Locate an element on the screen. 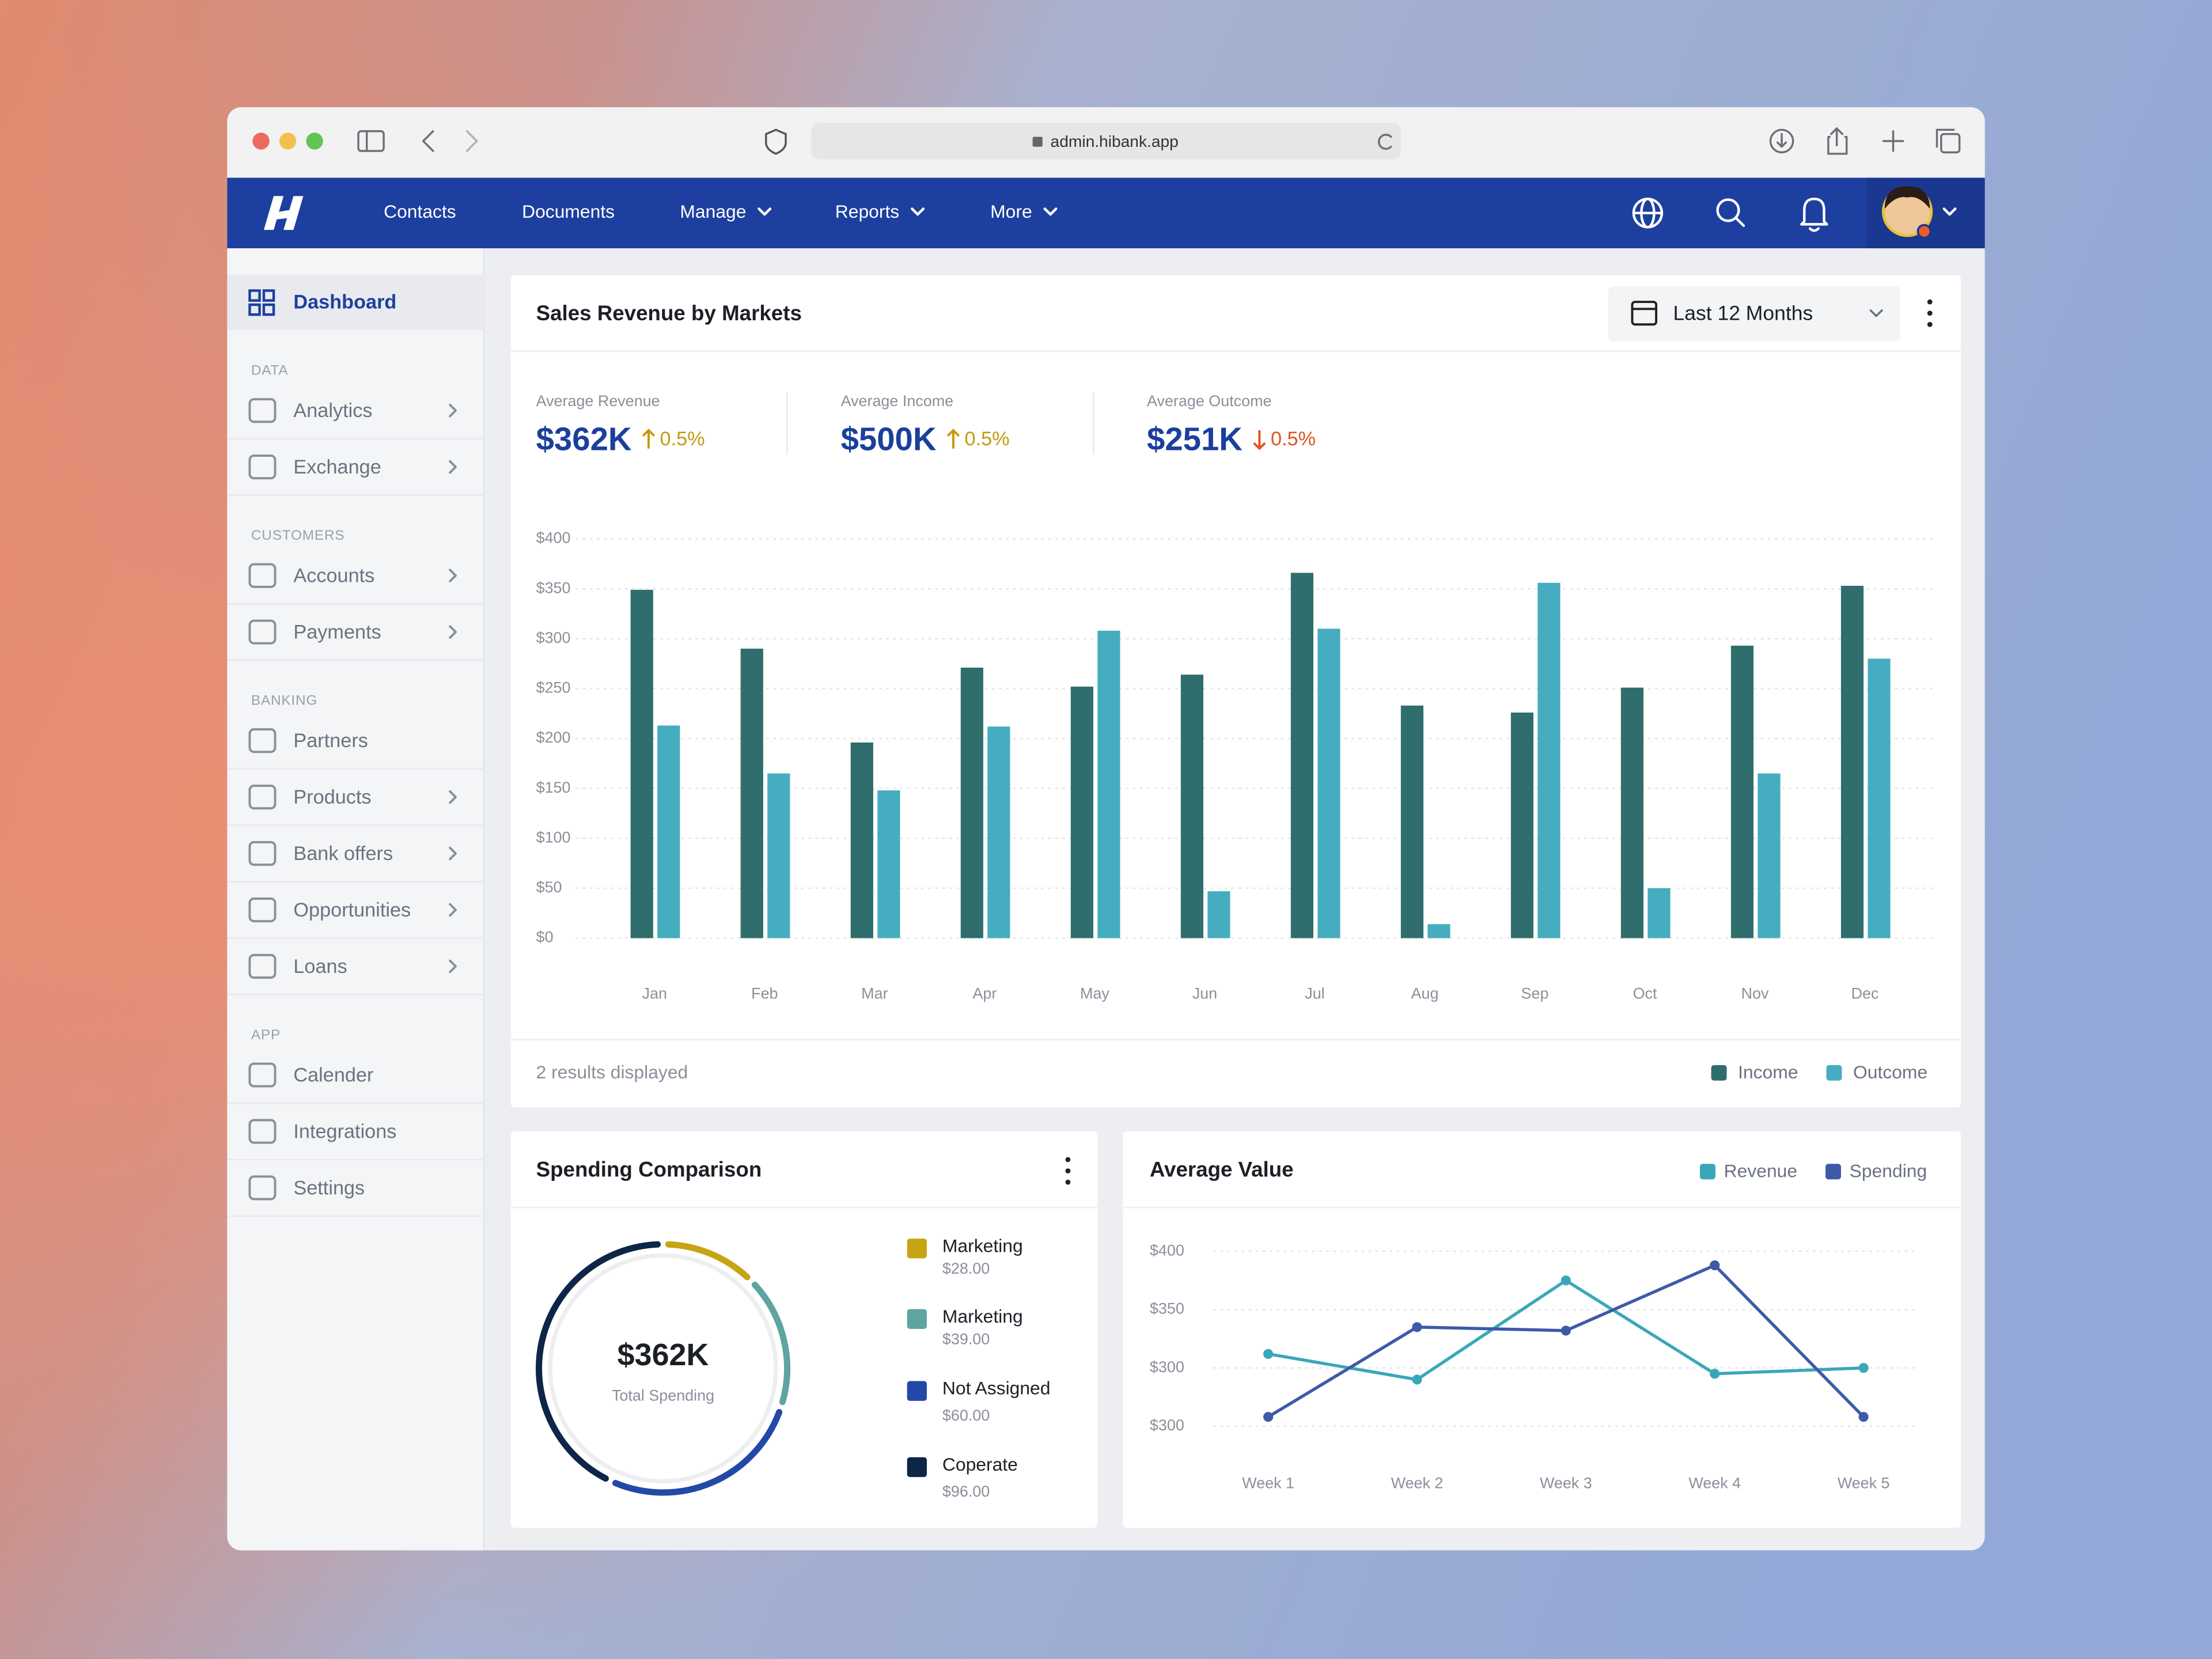 The height and width of the screenshot is (1659, 2212). nav-item: Documents is located at coordinates (568, 211).